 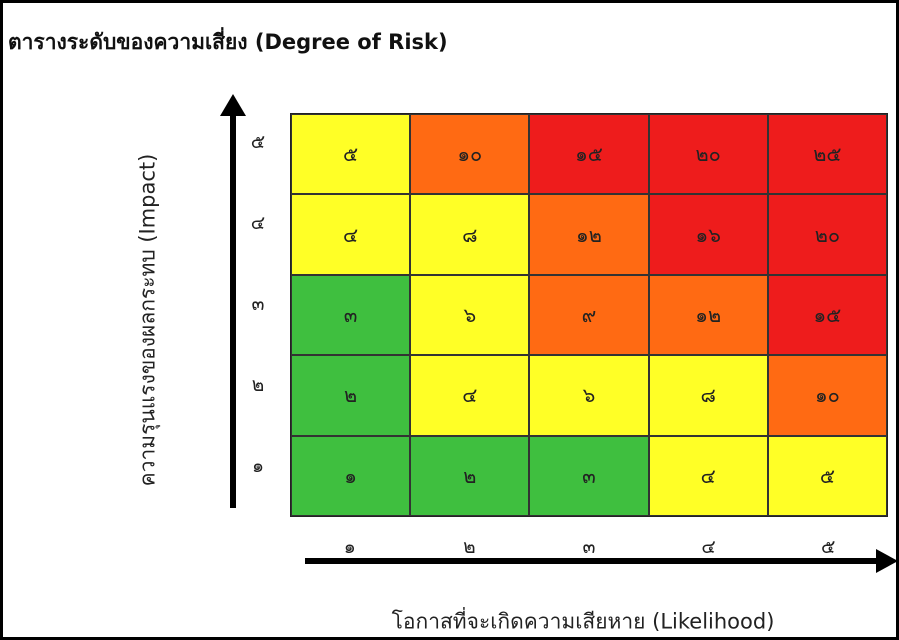 I want to click on y-axis-label: ๓, so click(x=258, y=304).